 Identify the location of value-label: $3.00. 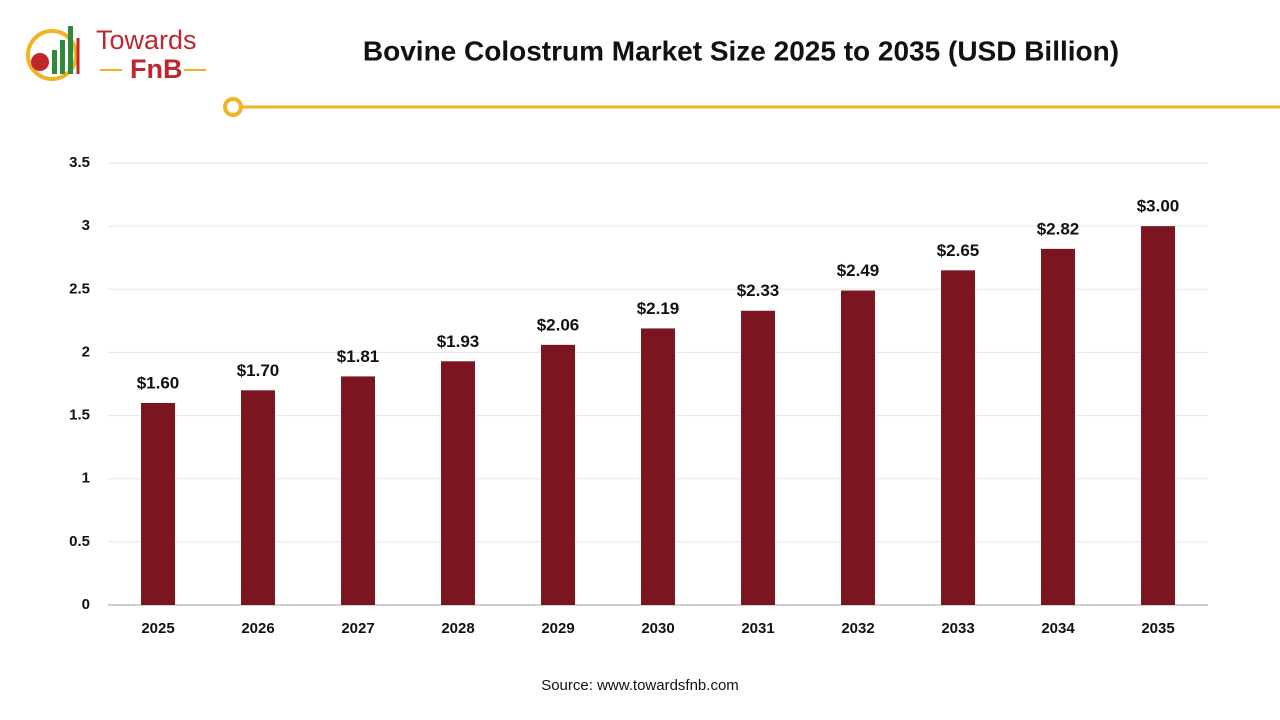
(1158, 206).